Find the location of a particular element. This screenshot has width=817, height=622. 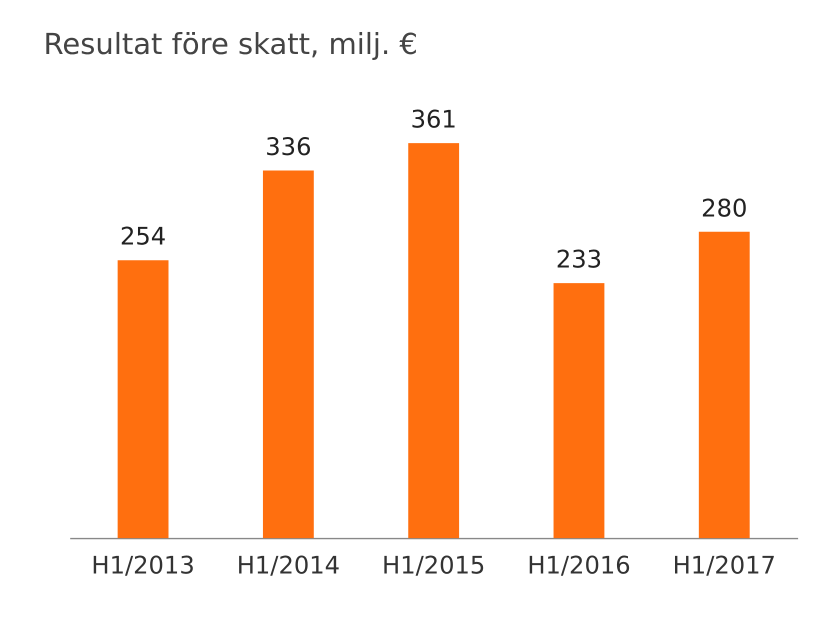

chart-title: Resultat före skatt, milj. € is located at coordinates (231, 44).